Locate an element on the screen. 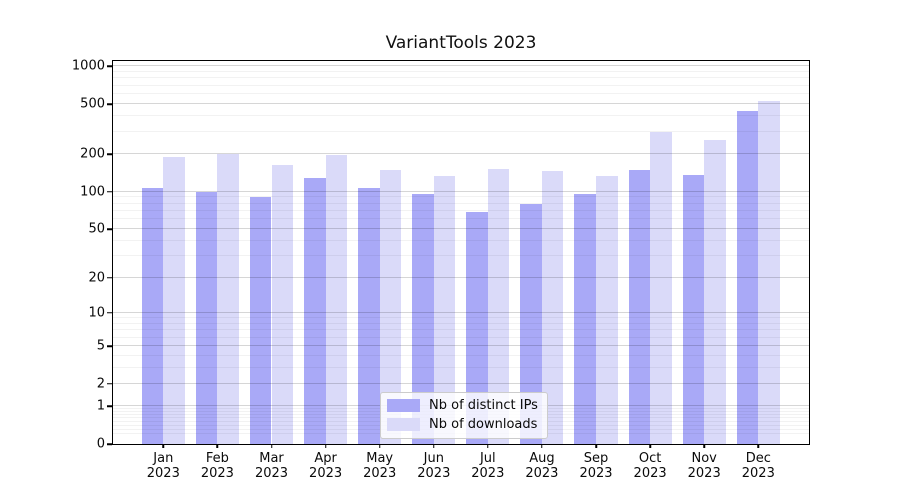 The width and height of the screenshot is (900, 500). bar-distinct-ips-jul is located at coordinates (477, 327).